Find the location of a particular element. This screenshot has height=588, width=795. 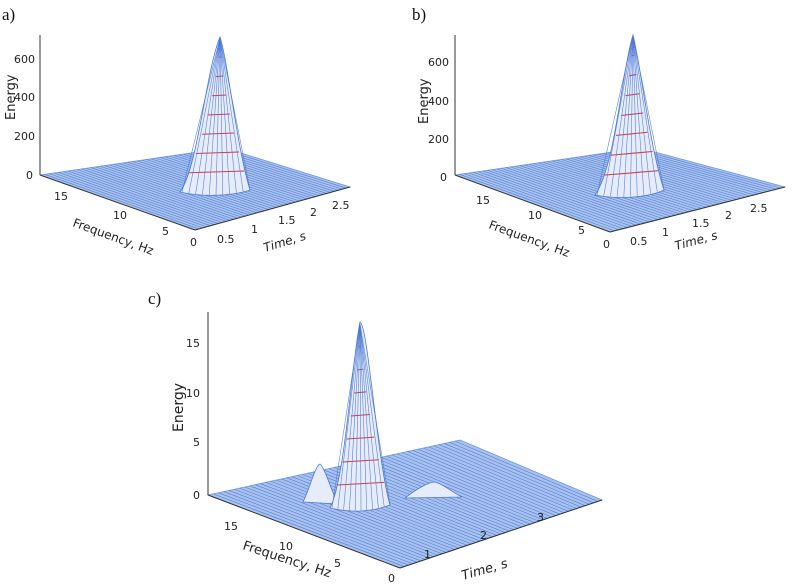

freq-tick-c-0: 0 is located at coordinates (391, 578).